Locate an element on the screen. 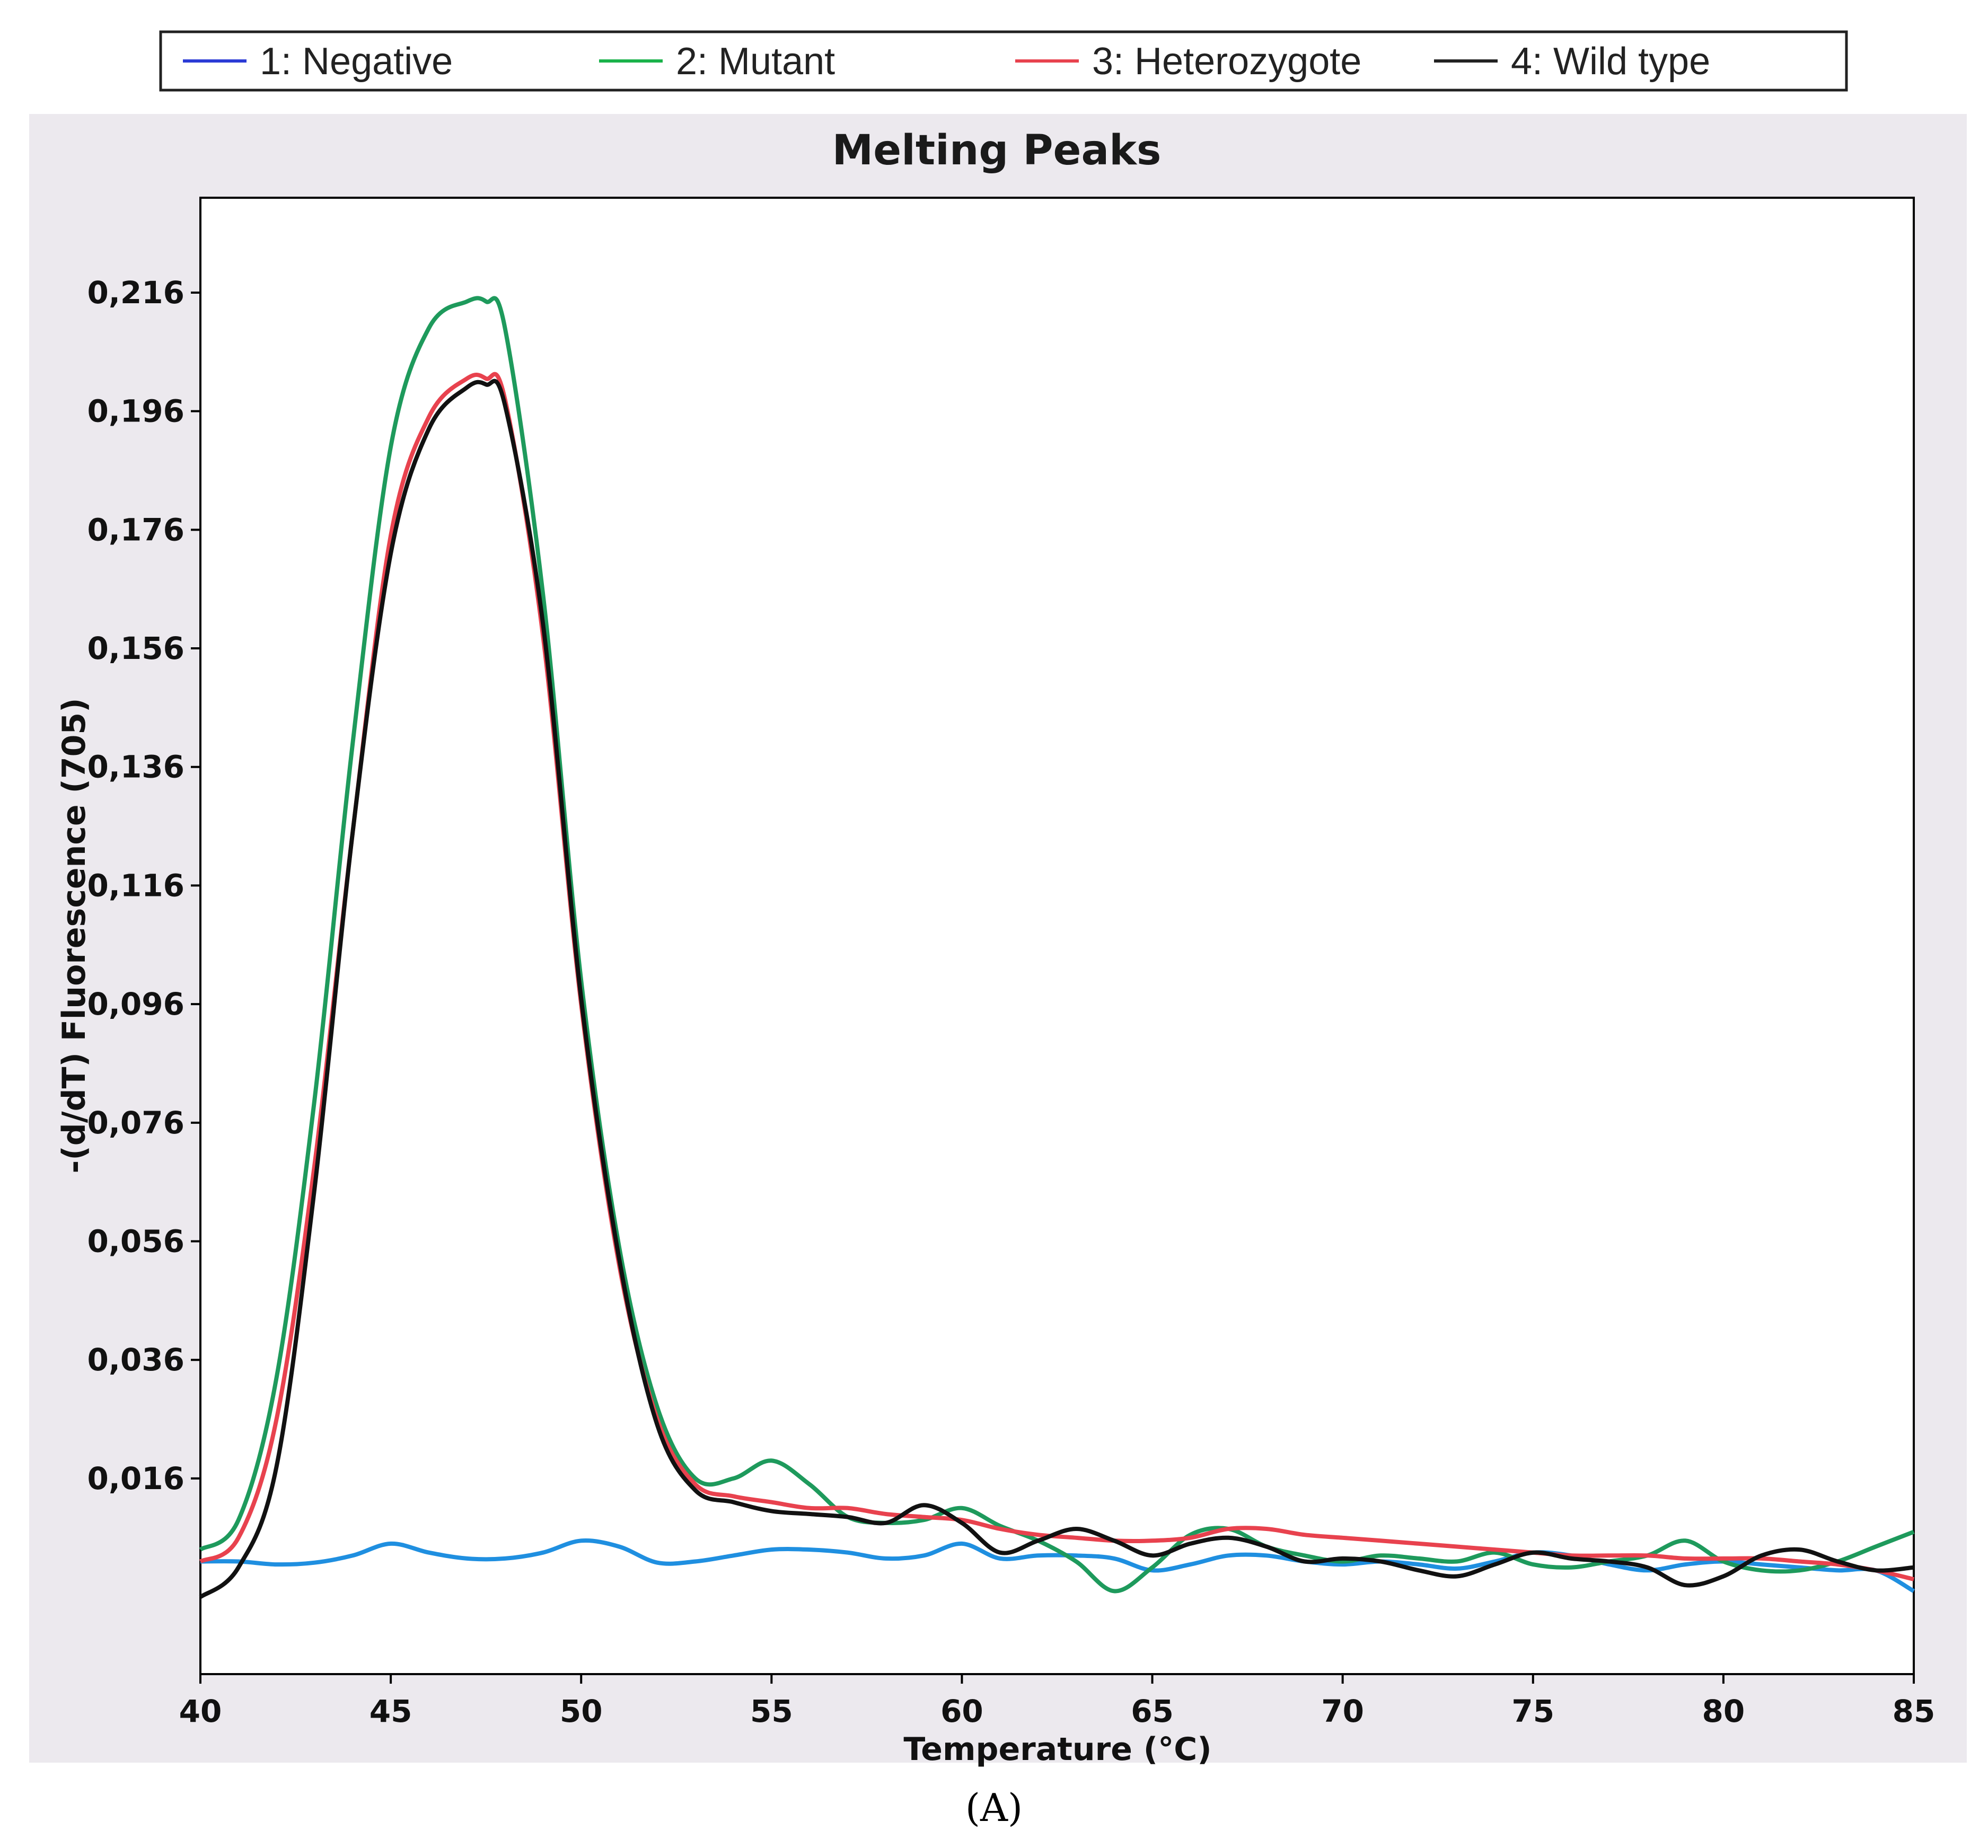  y-tick-label: 0,216 is located at coordinates (135, 293).